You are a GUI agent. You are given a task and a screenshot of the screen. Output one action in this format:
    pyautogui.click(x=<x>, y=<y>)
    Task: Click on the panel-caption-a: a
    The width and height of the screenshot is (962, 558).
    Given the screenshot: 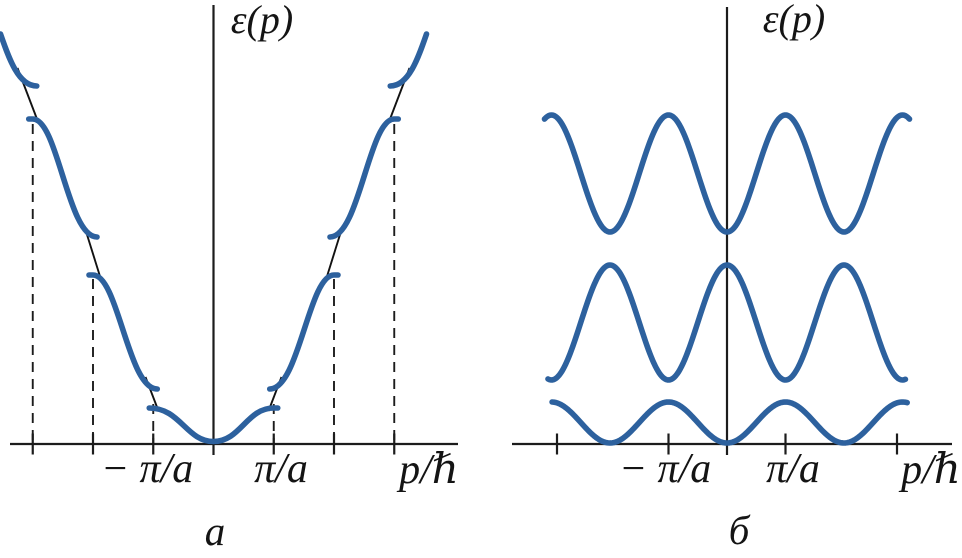 What is the action you would take?
    pyautogui.click(x=215, y=531)
    